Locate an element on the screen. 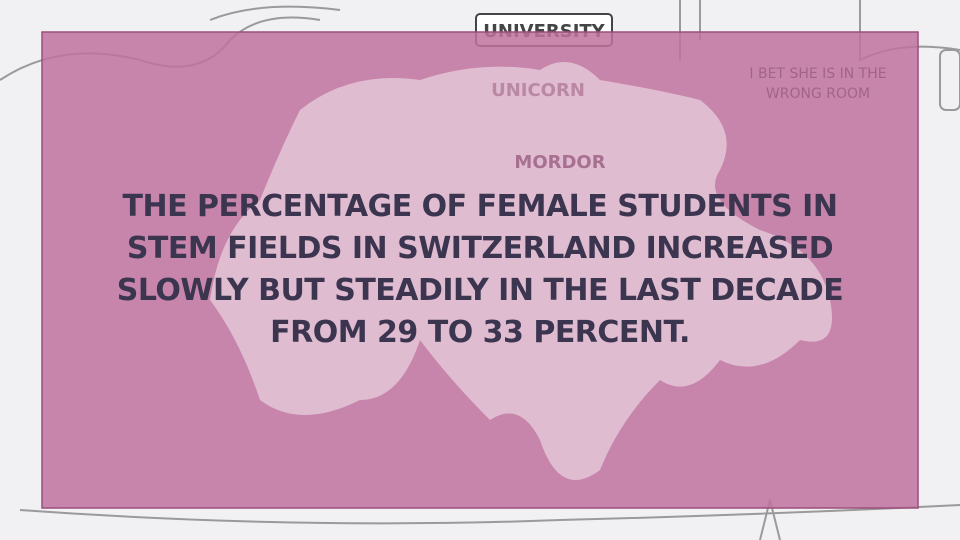 Image resolution: width=960 pixels, height=540 pixels. speech-bubble-line: WRONG ROOM is located at coordinates (818, 94).